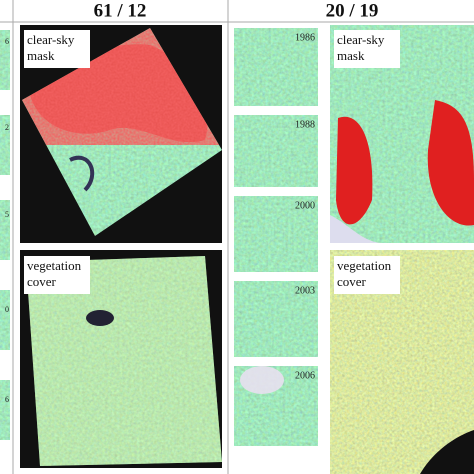  Describe the element at coordinates (7, 214) in the screenshot. I see `strip-label: 5` at that location.